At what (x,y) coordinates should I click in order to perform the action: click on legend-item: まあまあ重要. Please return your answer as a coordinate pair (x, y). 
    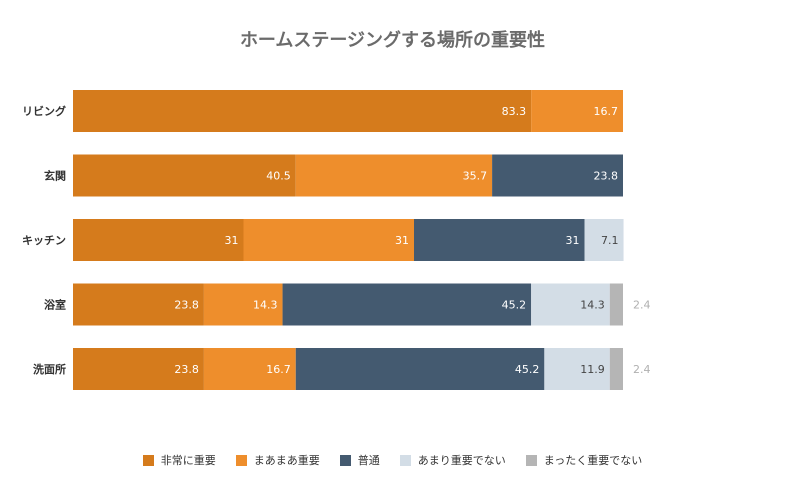
    Looking at the image, I should click on (277, 460).